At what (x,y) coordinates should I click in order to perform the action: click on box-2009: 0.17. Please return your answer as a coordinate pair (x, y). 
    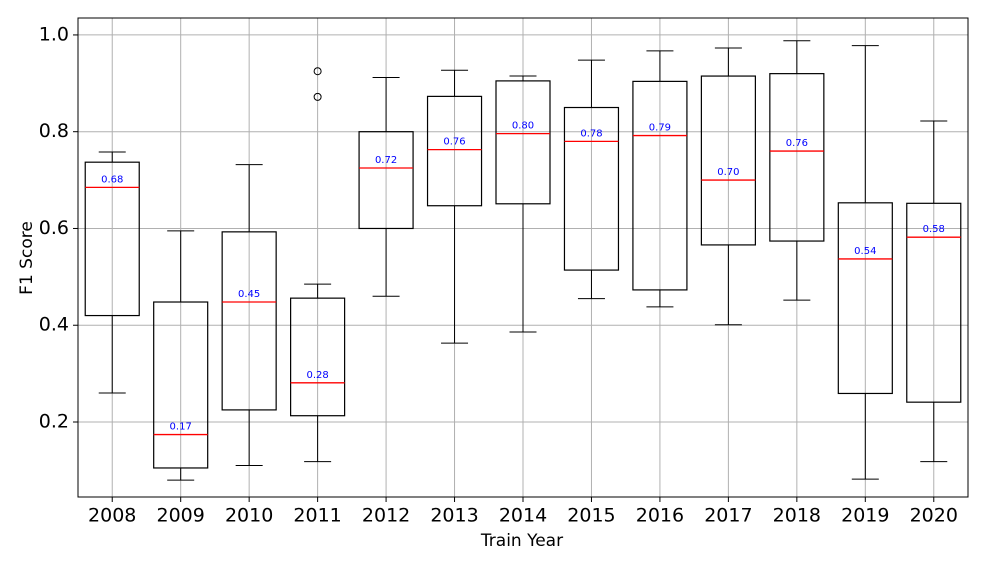
    Looking at the image, I should click on (181, 355).